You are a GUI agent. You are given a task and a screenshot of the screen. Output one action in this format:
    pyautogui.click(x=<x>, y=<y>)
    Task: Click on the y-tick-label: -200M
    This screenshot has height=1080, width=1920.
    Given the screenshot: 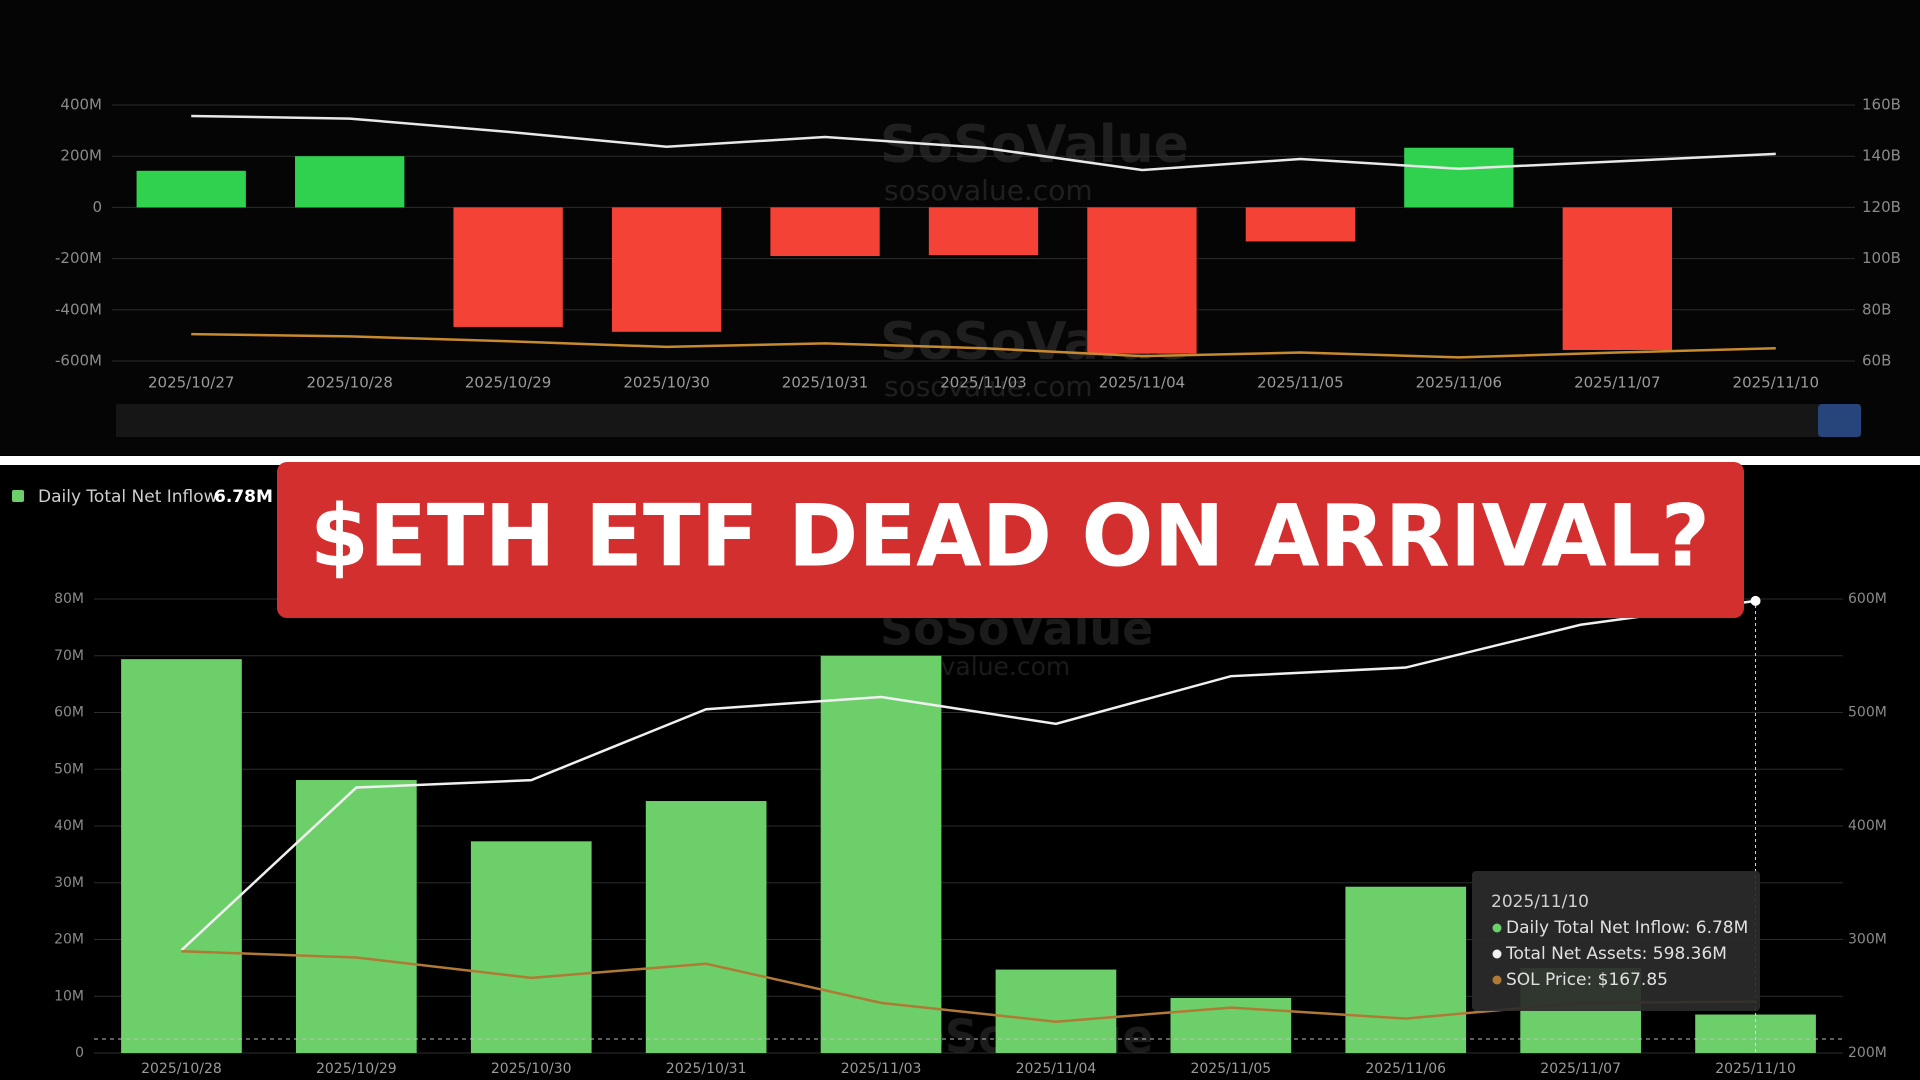 What is the action you would take?
    pyautogui.click(x=78, y=258)
    